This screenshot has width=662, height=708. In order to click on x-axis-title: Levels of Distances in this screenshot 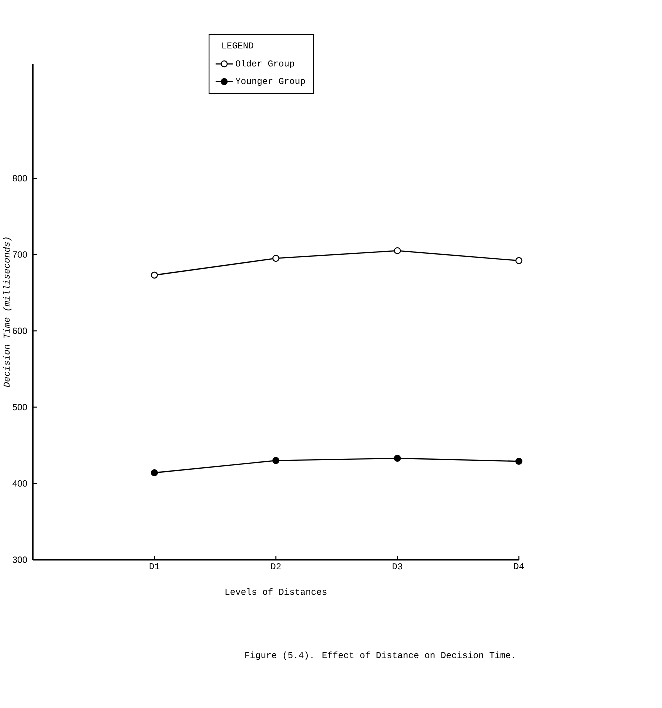, I will do `click(276, 592)`.